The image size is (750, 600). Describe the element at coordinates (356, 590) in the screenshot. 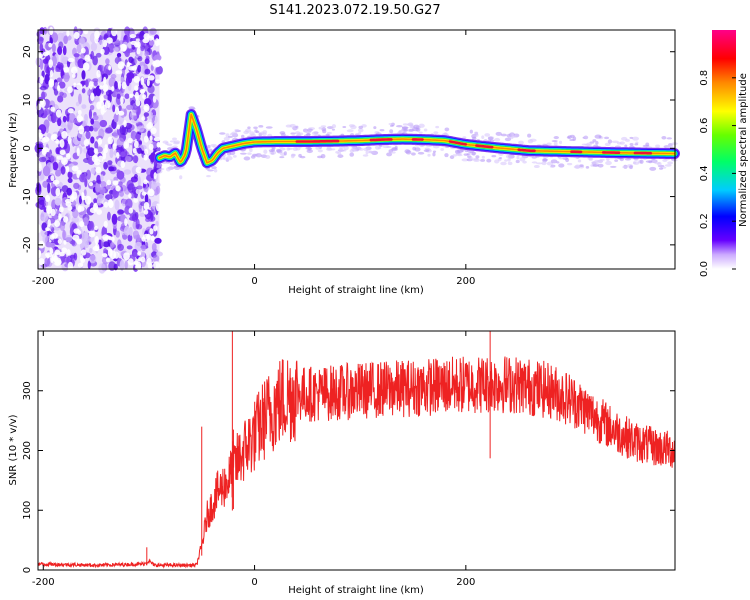

I see `snr-xlabel: Height of straight line (km)` at that location.